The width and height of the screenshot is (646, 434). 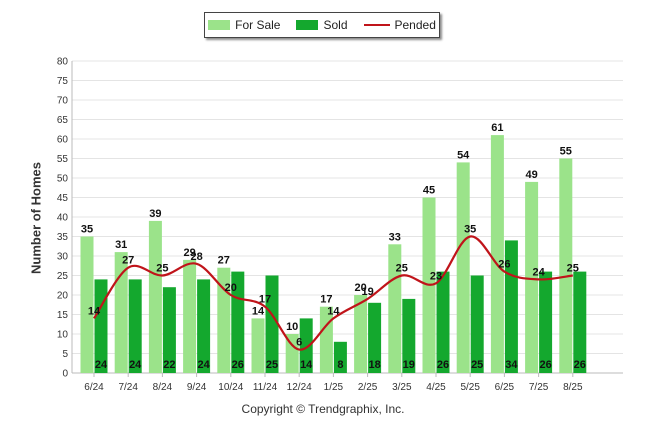 What do you see at coordinates (566, 265) in the screenshot?
I see `bar-for-sale-8/25` at bounding box center [566, 265].